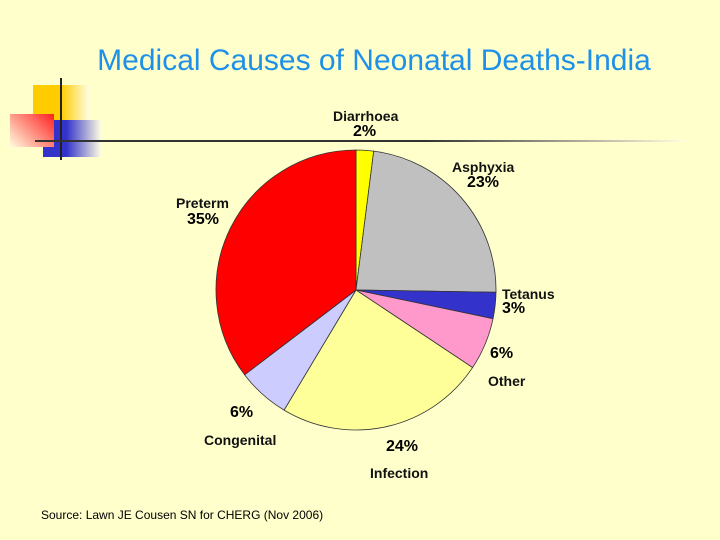 The height and width of the screenshot is (540, 720). What do you see at coordinates (374, 60) in the screenshot?
I see `slide-title: Medical Causes of Neonatal Deaths-India` at bounding box center [374, 60].